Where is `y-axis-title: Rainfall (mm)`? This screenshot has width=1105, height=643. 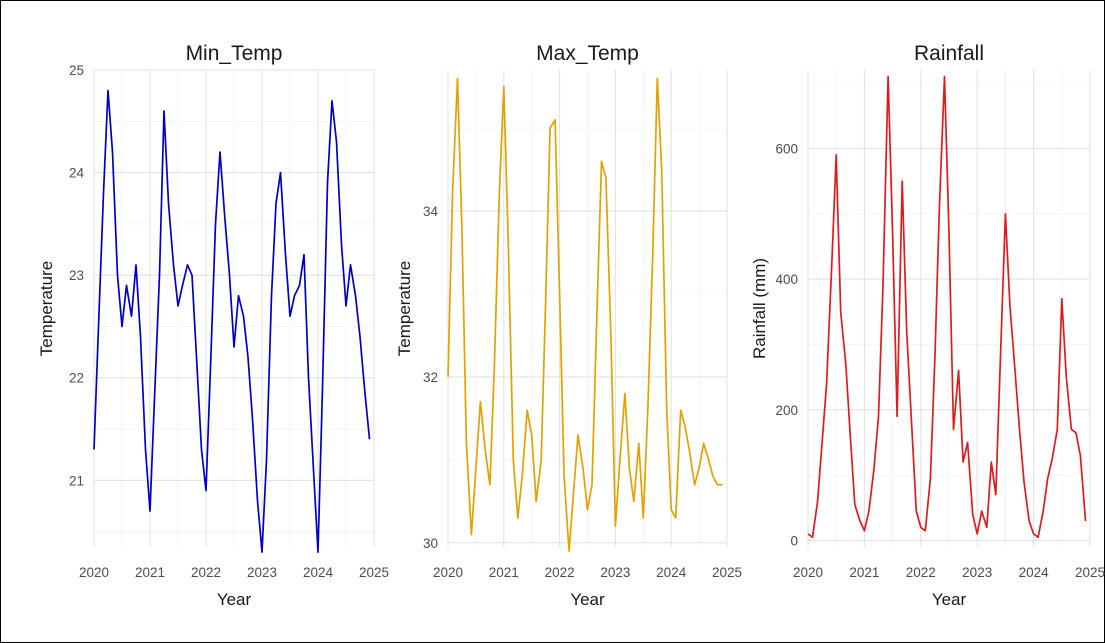 y-axis-title: Rainfall (mm) is located at coordinates (759, 308).